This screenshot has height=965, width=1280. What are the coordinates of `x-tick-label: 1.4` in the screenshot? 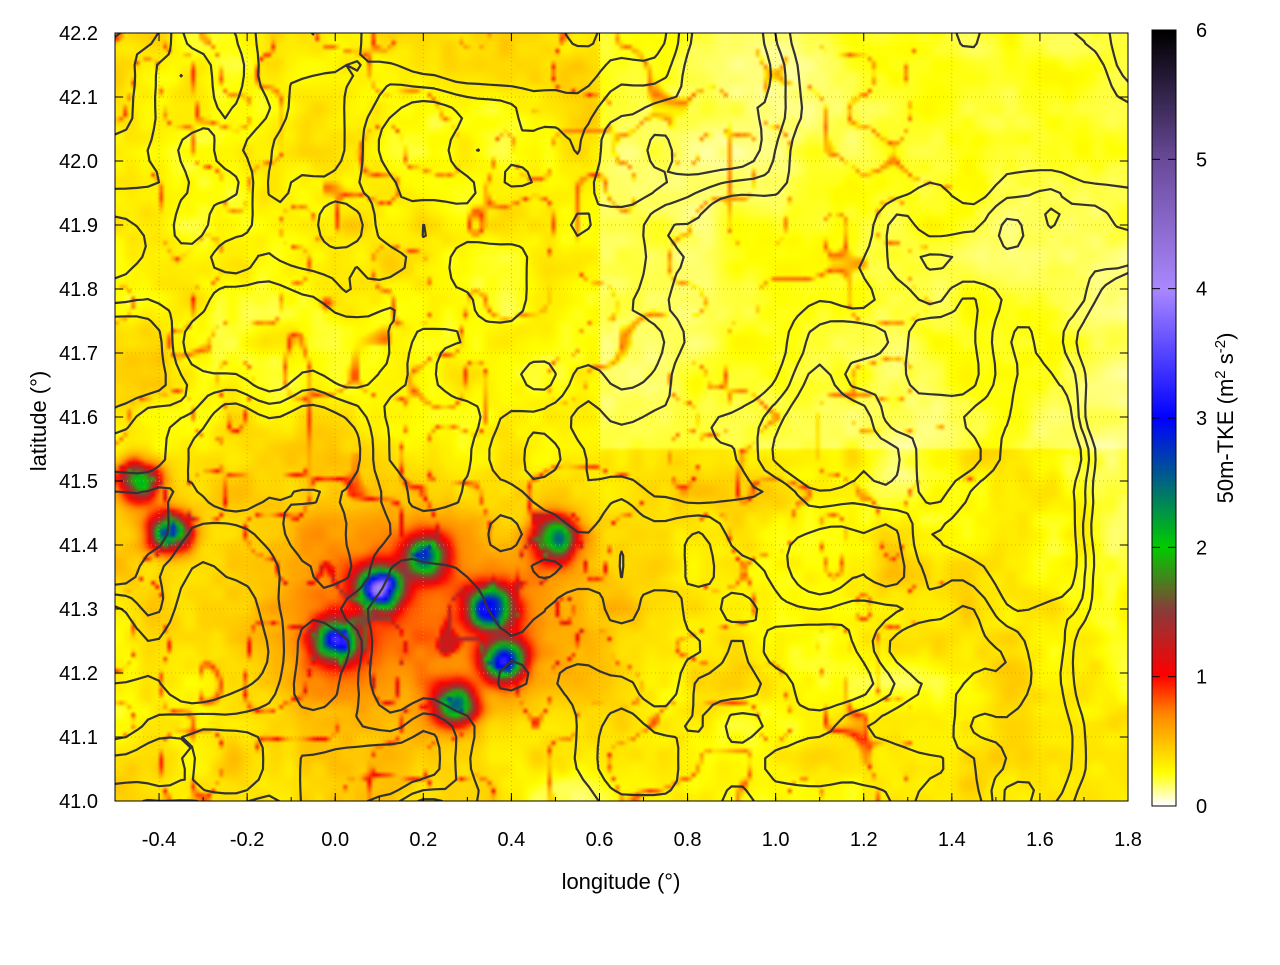 It's located at (952, 840).